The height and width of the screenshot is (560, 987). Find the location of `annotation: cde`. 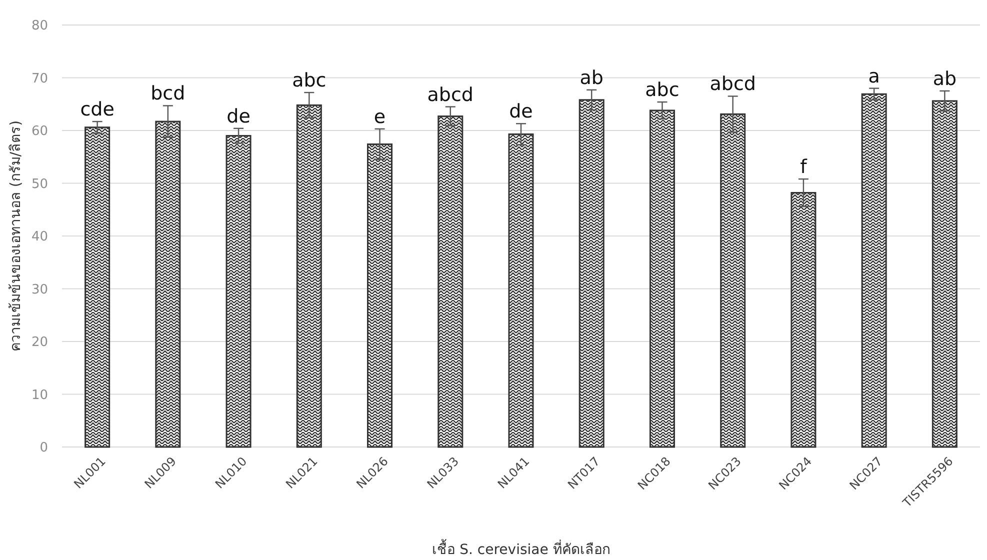

annotation: cde is located at coordinates (97, 109).